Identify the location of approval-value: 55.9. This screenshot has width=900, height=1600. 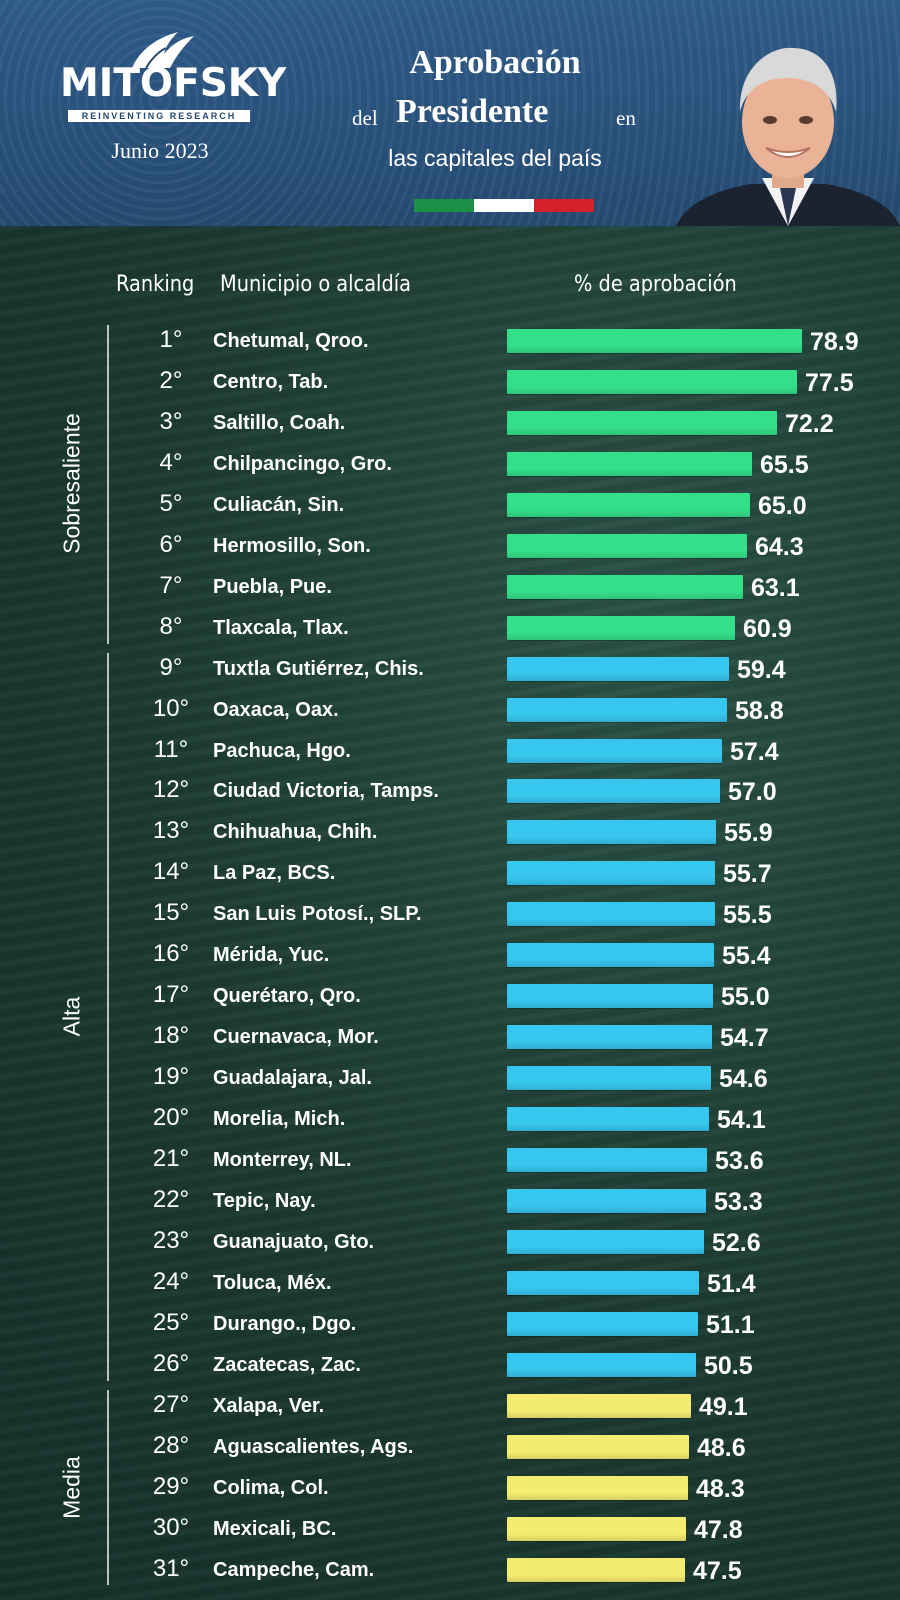
(748, 833).